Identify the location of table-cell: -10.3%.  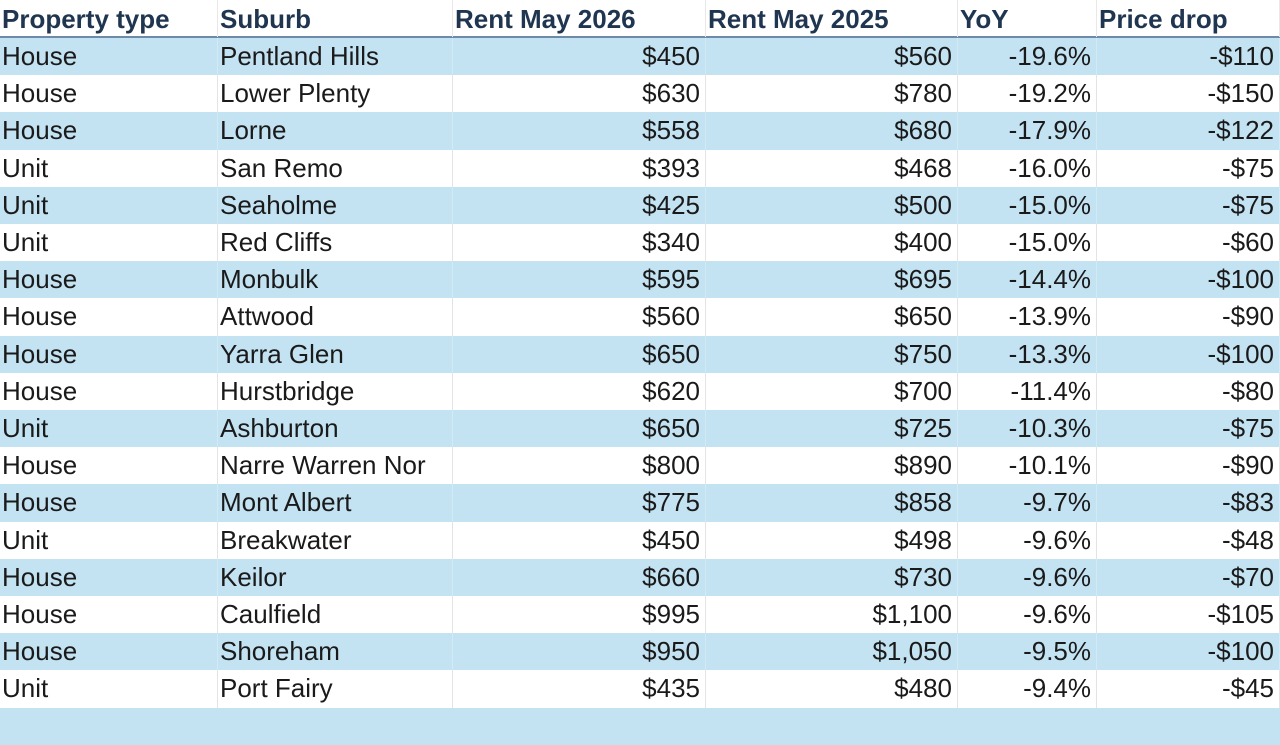
(1027, 429).